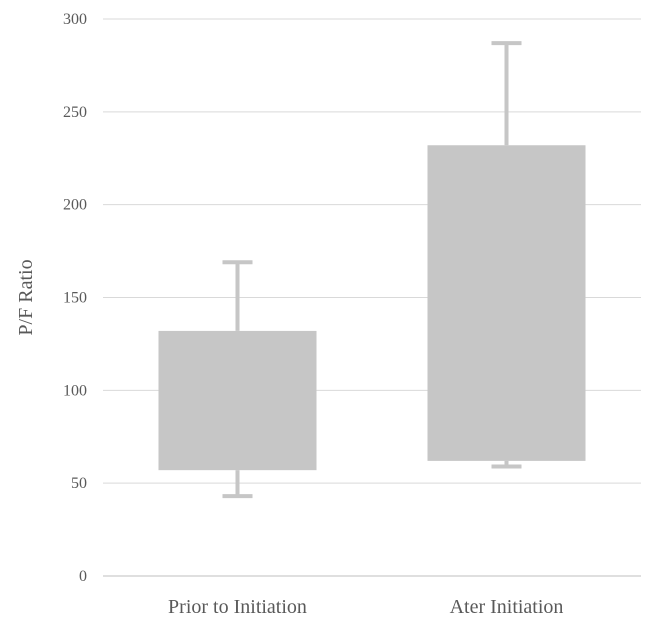 This screenshot has width=645, height=618. I want to click on y-tick-label-300: 300, so click(75, 19).